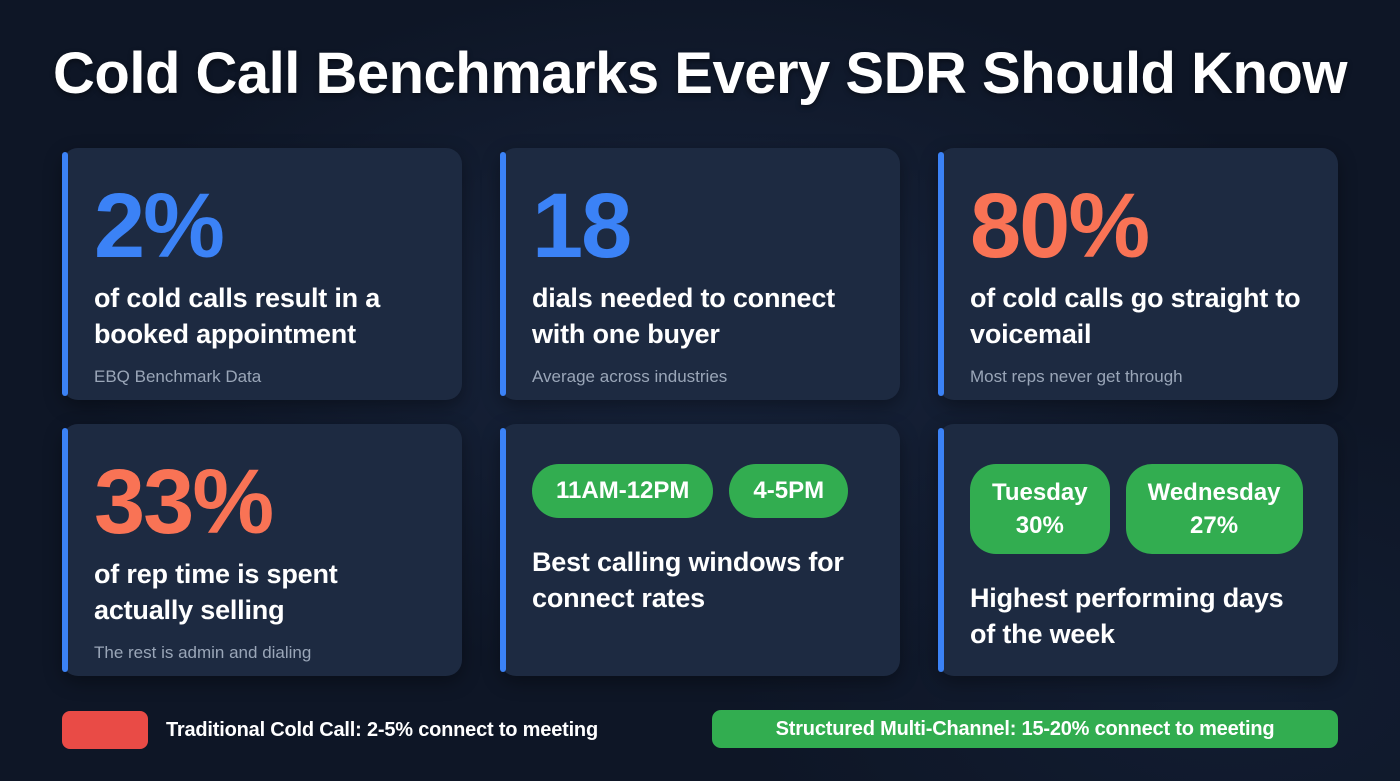 This screenshot has height=781, width=1400. What do you see at coordinates (1039, 525) in the screenshot?
I see `day-pill-1-rate: 30%` at bounding box center [1039, 525].